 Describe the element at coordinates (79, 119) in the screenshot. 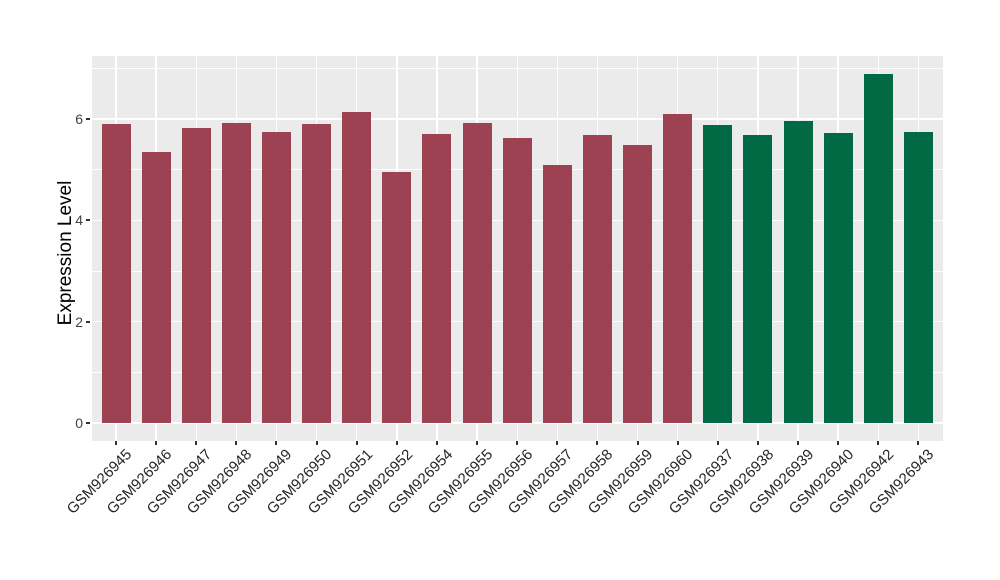

I see `y-tick-label: 6` at that location.